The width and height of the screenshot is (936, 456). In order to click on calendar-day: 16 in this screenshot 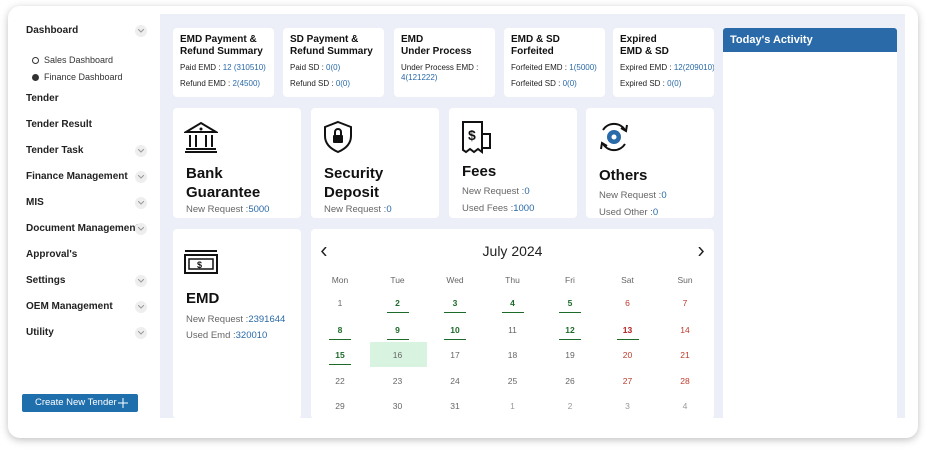, I will do `click(397, 355)`.